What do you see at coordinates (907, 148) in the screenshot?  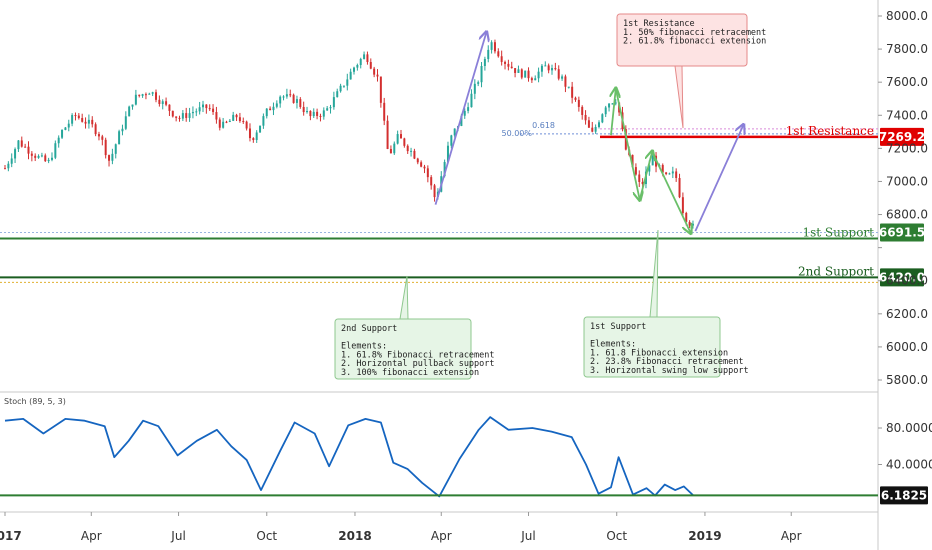 I see `price-tick-label: 7200.0` at bounding box center [907, 148].